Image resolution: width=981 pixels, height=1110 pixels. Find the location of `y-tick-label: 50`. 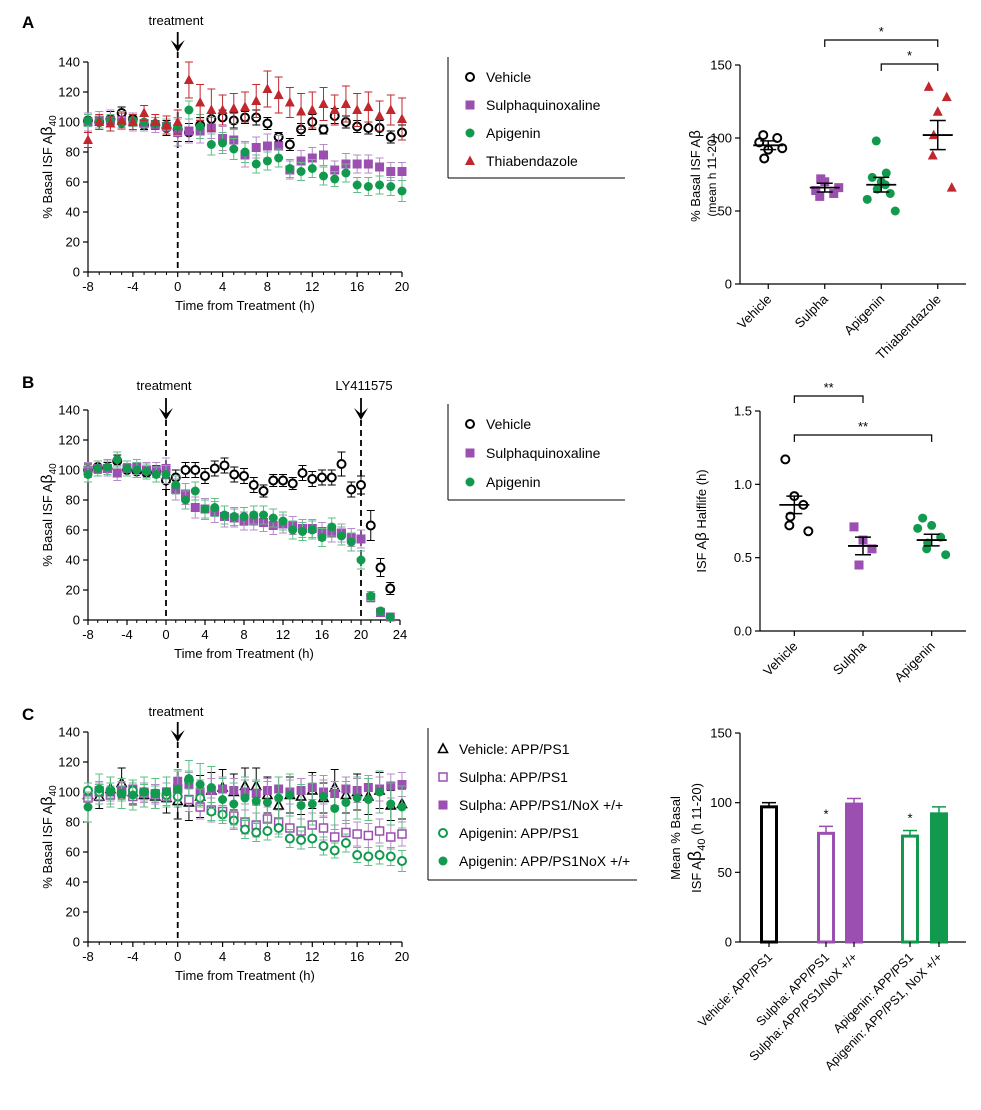

y-tick-label: 50 is located at coordinates (725, 872).